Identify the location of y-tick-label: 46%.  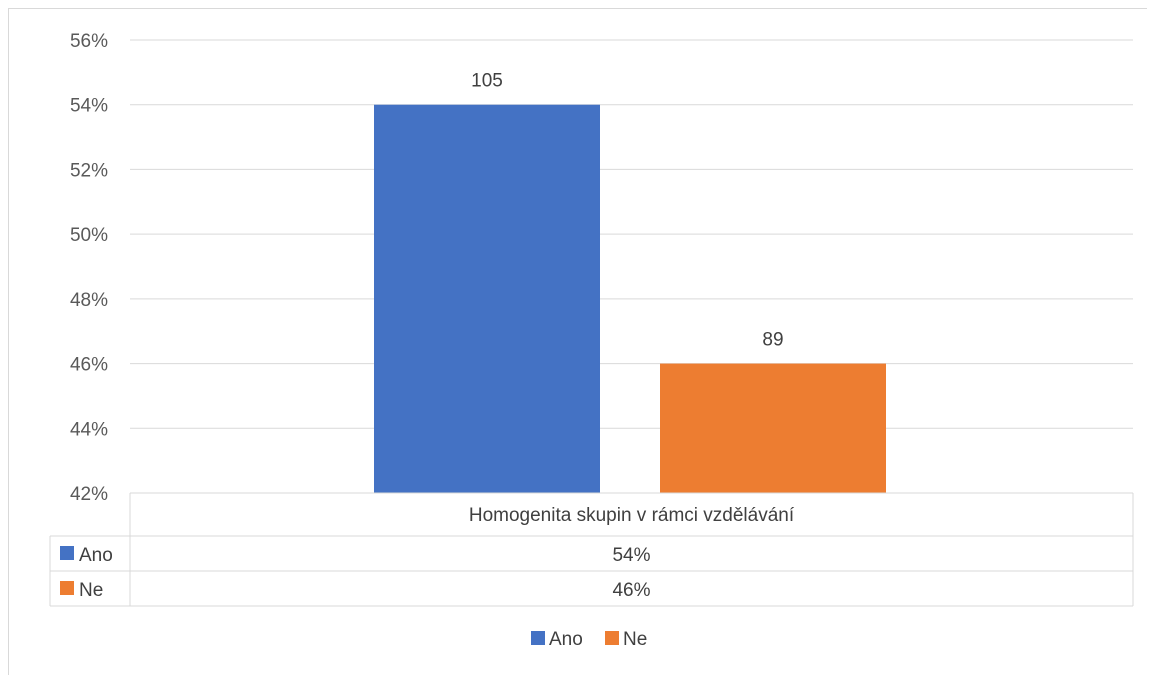
(89, 365).